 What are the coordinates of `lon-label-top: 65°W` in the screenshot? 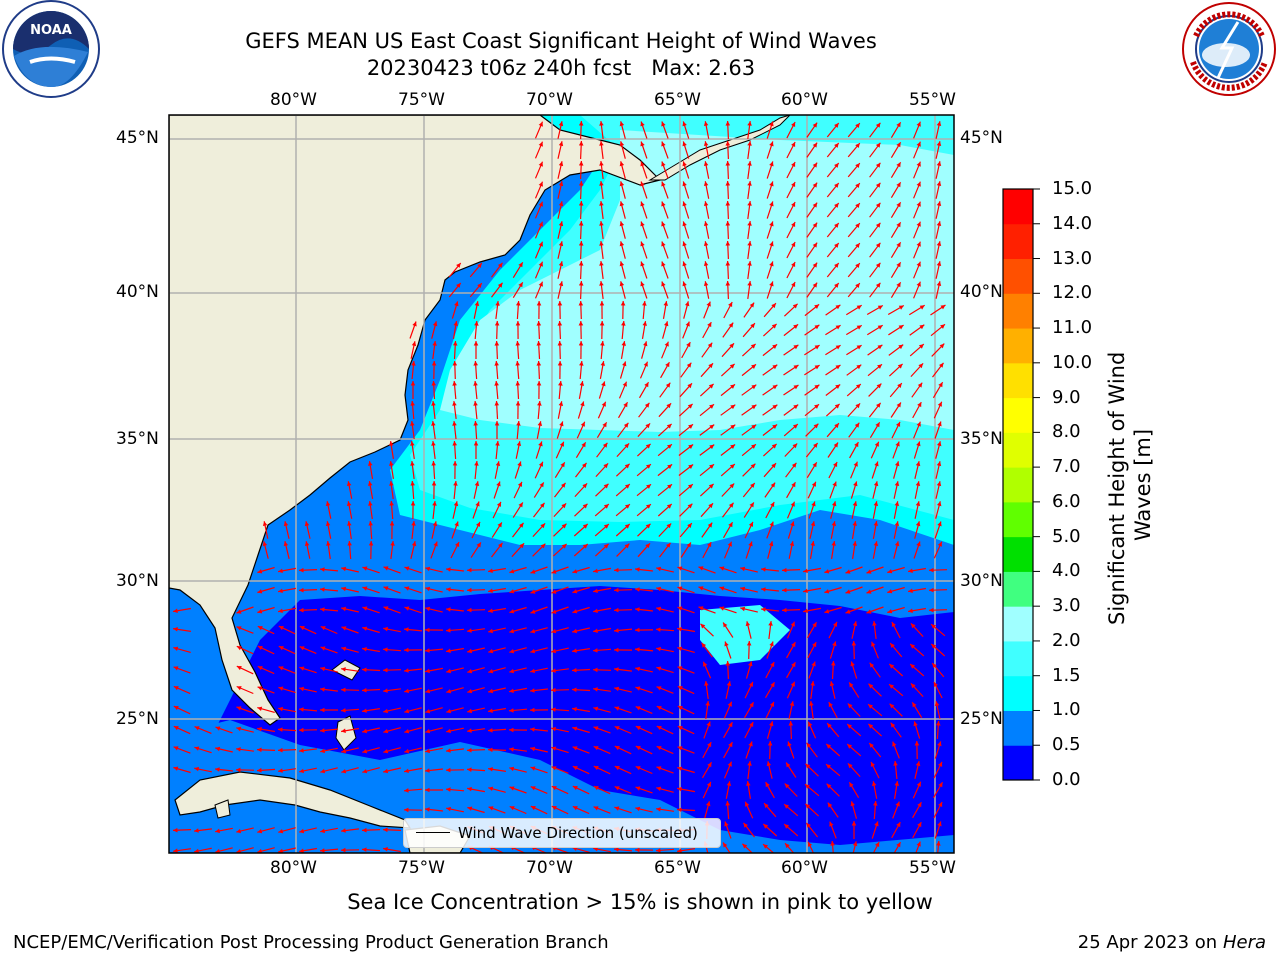 It's located at (677, 100).